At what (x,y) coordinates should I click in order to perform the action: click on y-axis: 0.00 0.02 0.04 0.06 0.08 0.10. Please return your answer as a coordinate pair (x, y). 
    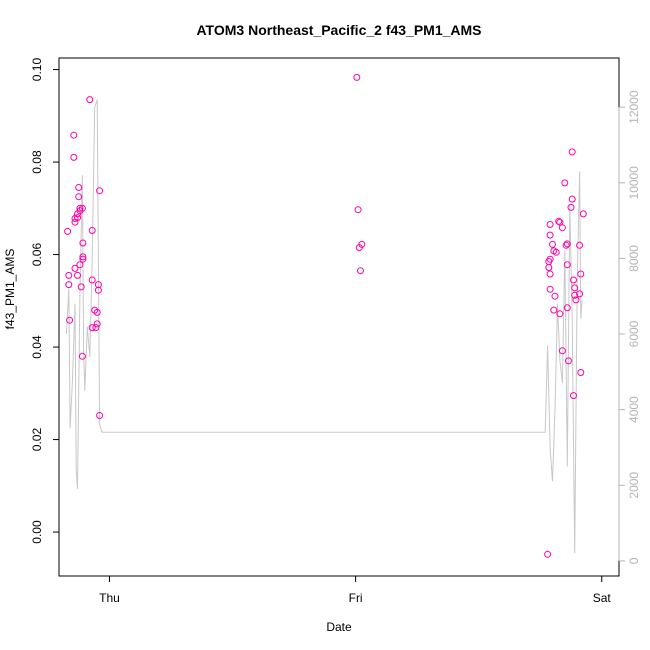
    Looking at the image, I should click on (45, 301).